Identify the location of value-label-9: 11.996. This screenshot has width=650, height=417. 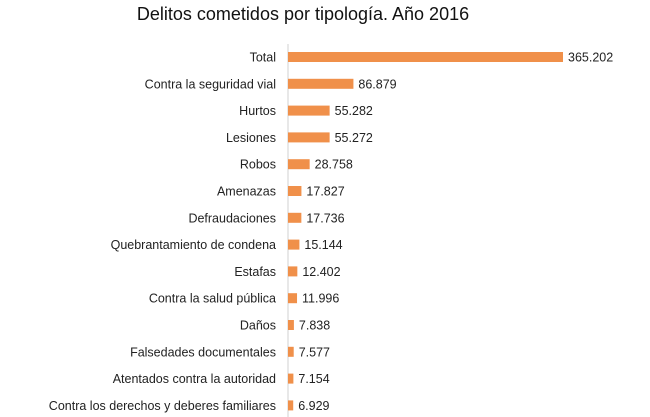
(320, 299).